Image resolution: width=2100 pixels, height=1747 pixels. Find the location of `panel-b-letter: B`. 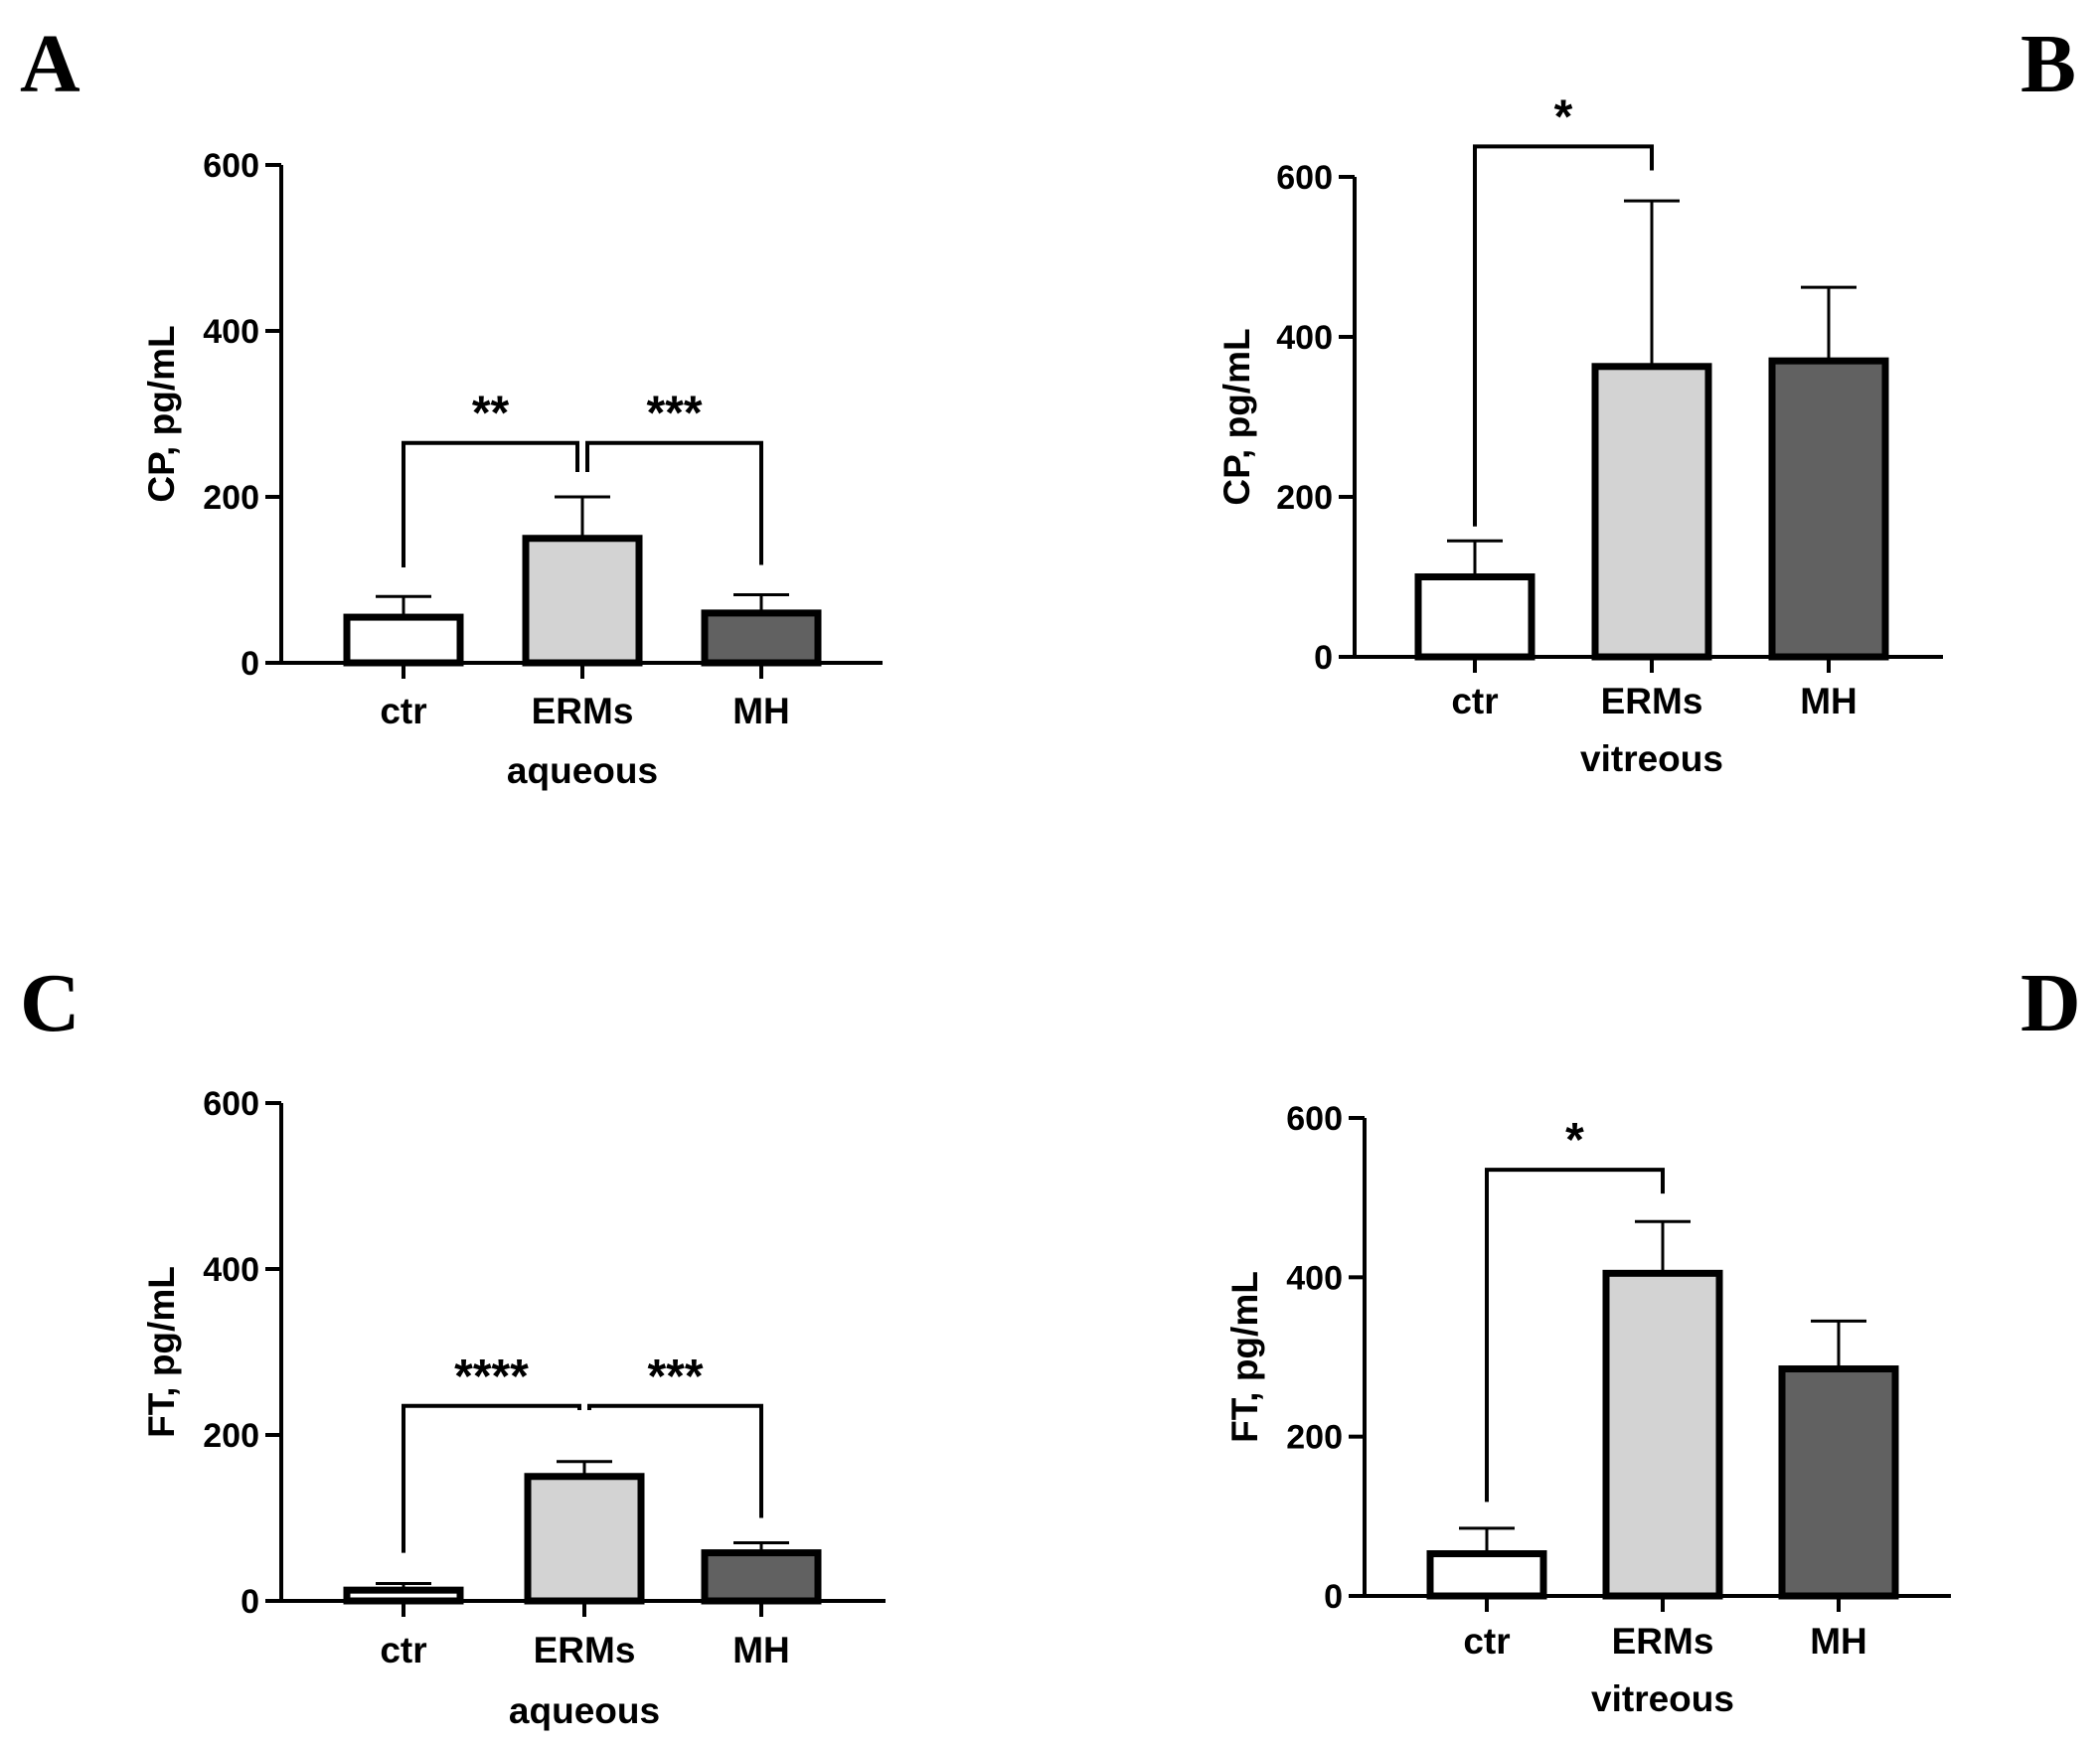

panel-b-letter: B is located at coordinates (2048, 64).